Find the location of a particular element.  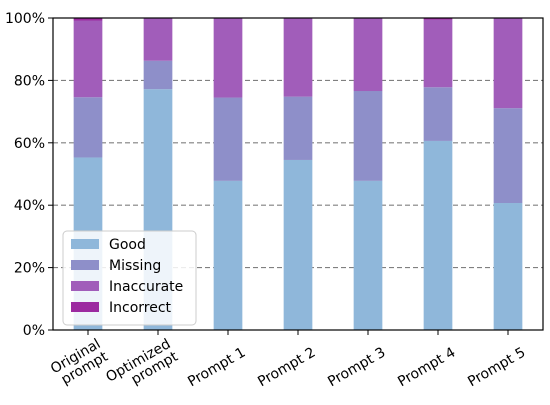

legend-label-inaccurate: Inaccurate is located at coordinates (146, 287).